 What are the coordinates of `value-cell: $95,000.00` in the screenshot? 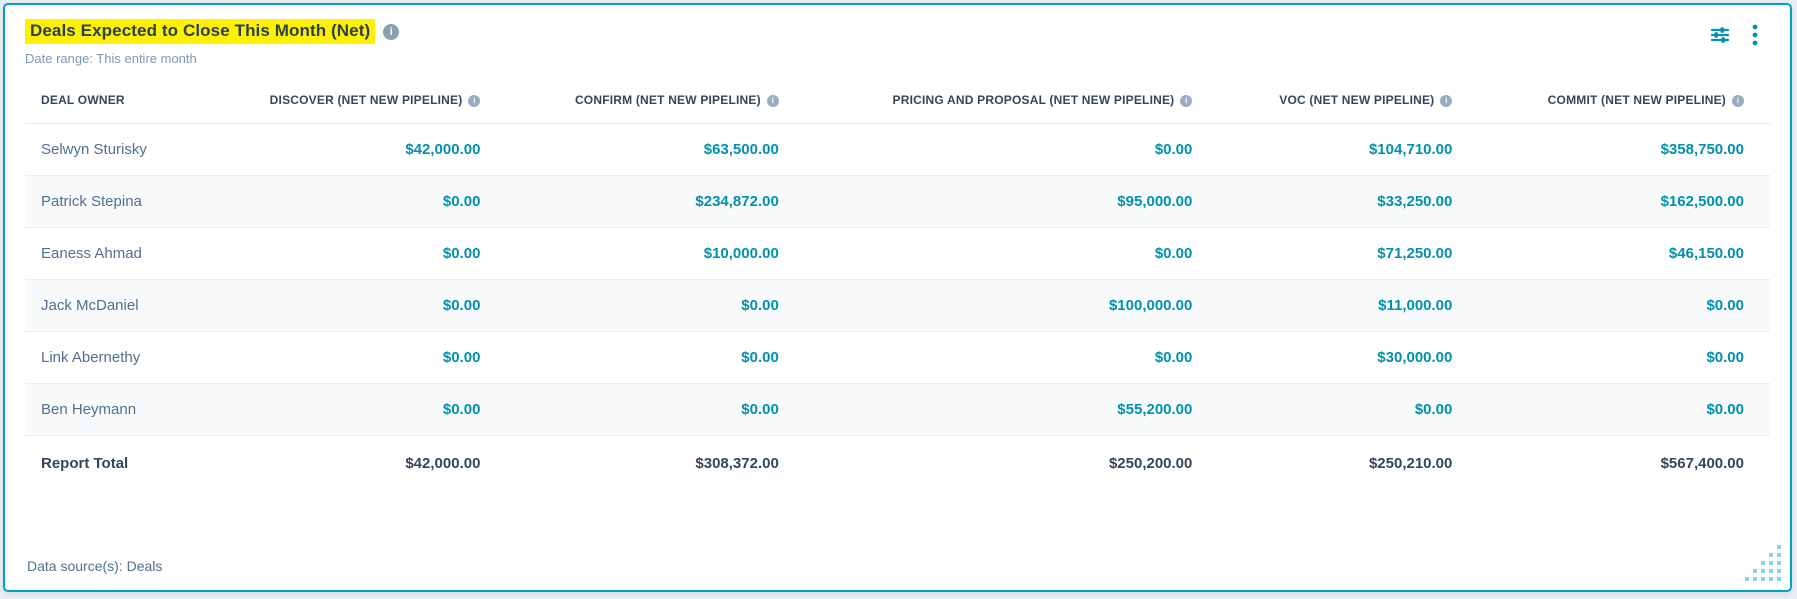 It's located at (985, 201).